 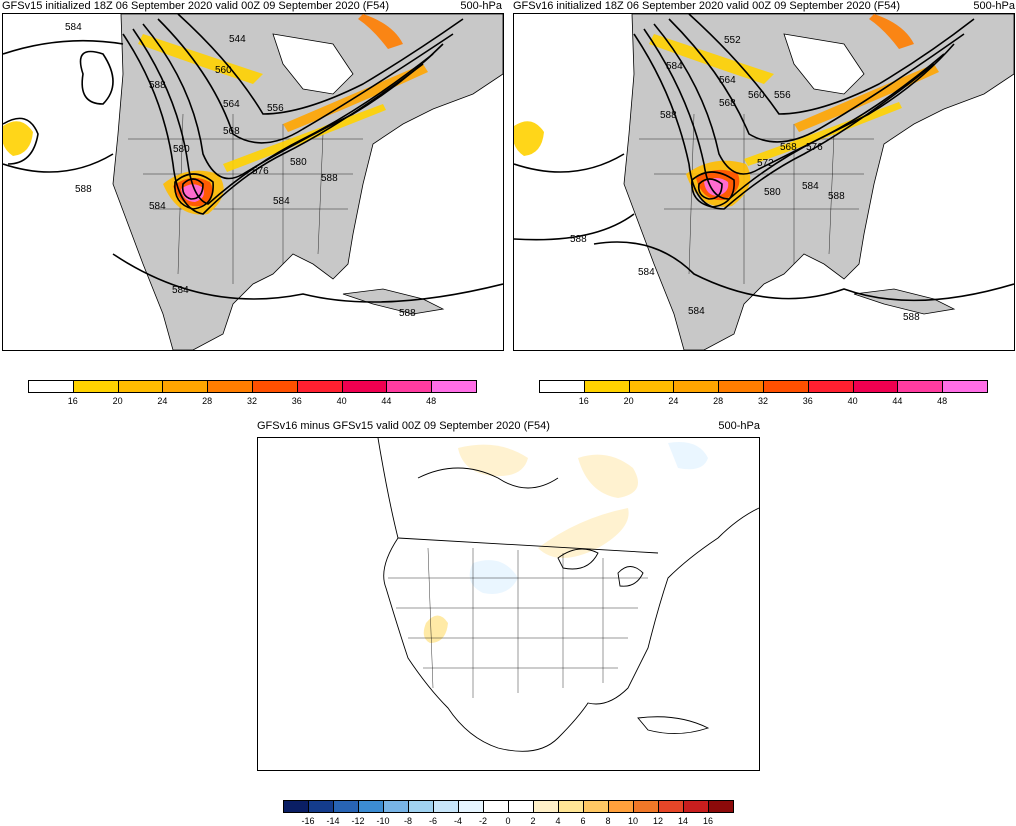 I want to click on colorbar-tick-label: 4, so click(x=558, y=821).